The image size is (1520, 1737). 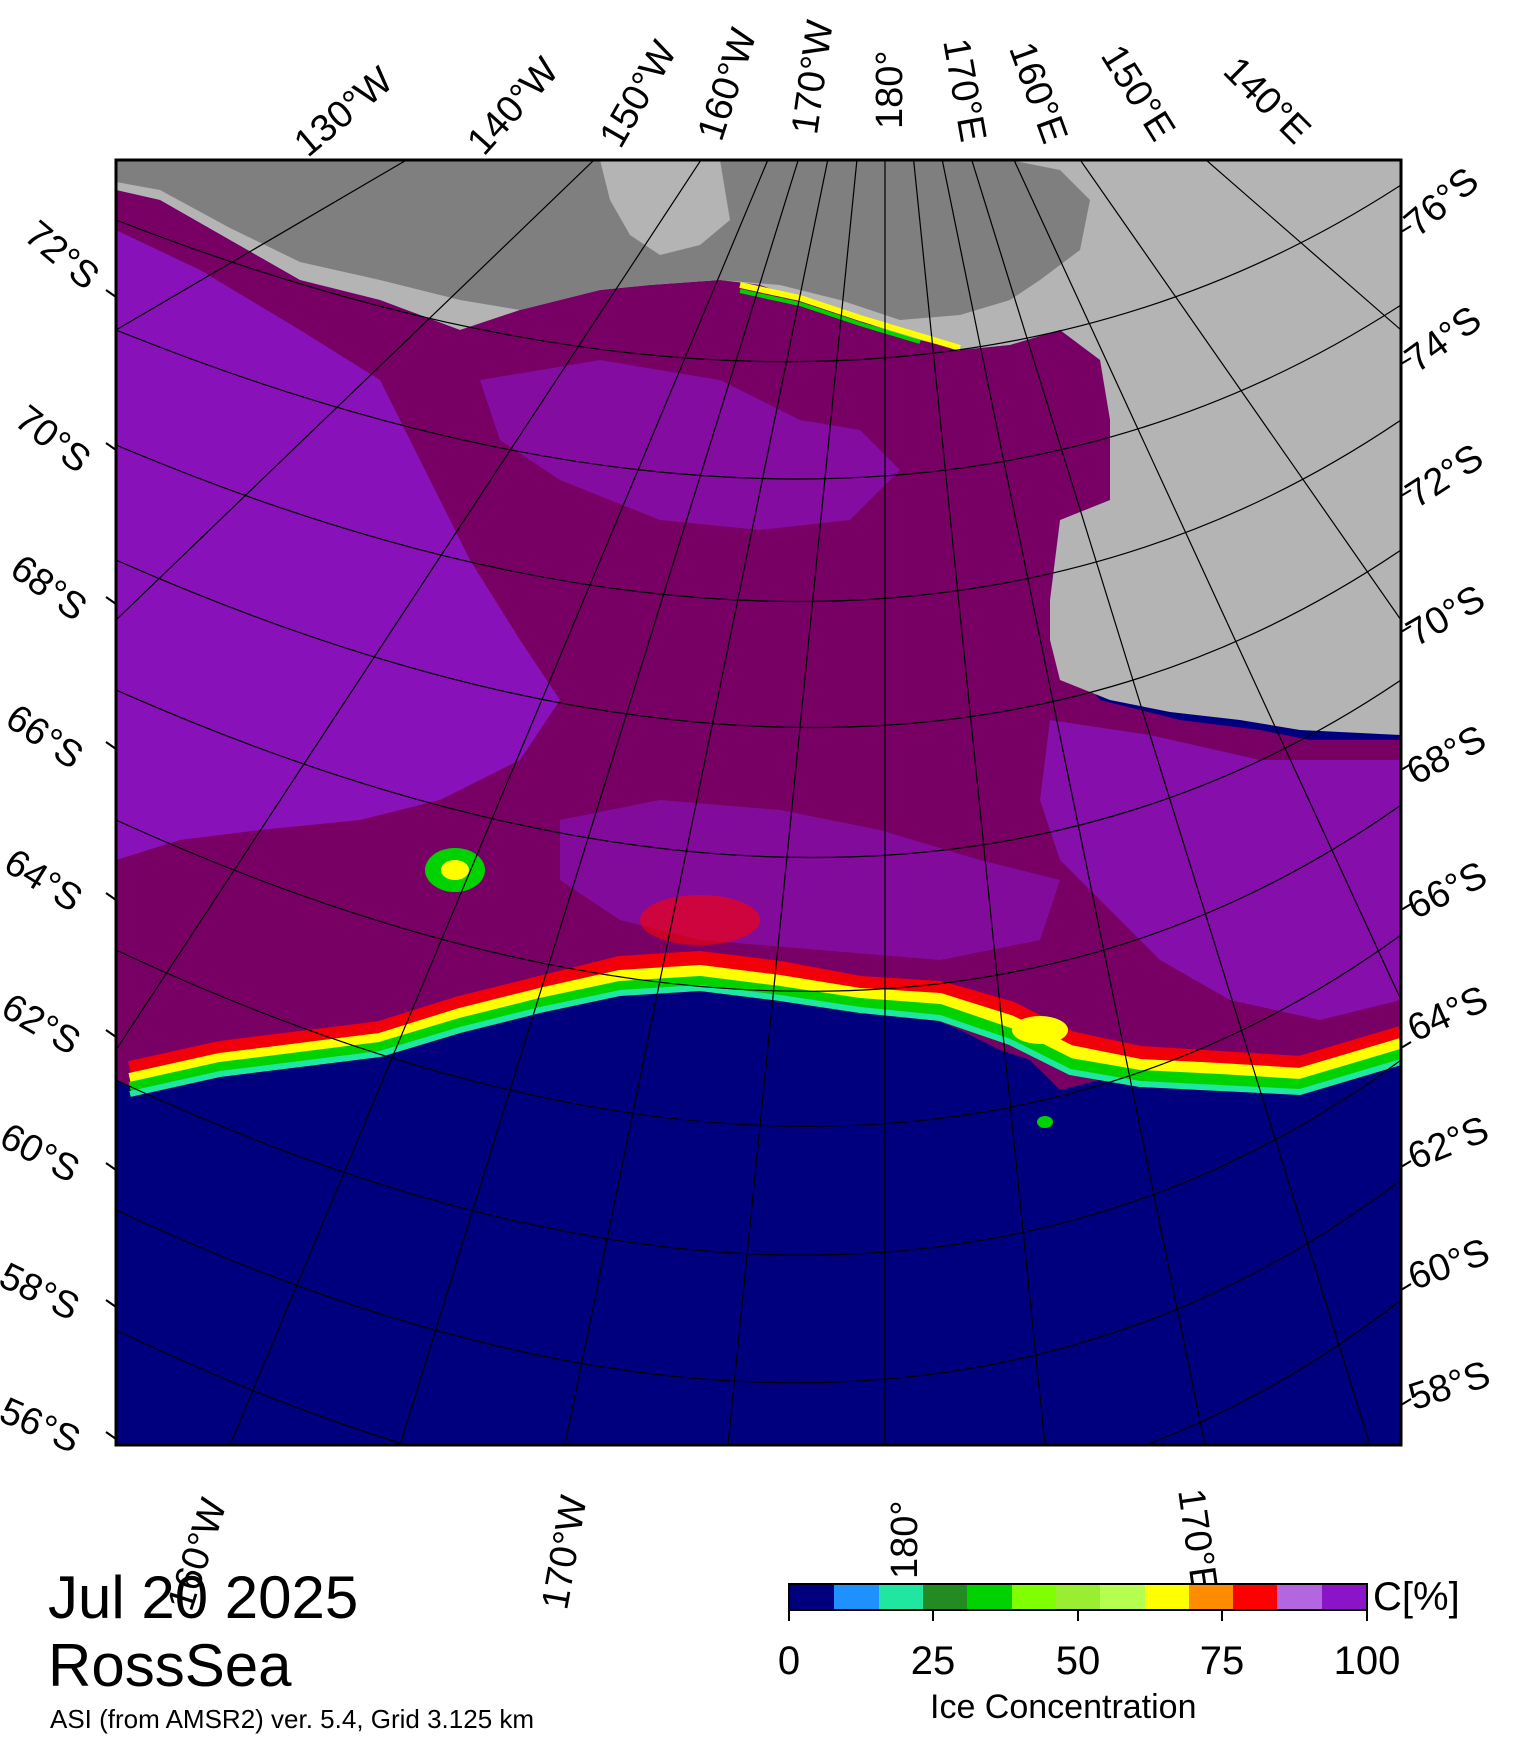 What do you see at coordinates (765, 1041) in the screenshot?
I see `marginal-ice-cyan` at bounding box center [765, 1041].